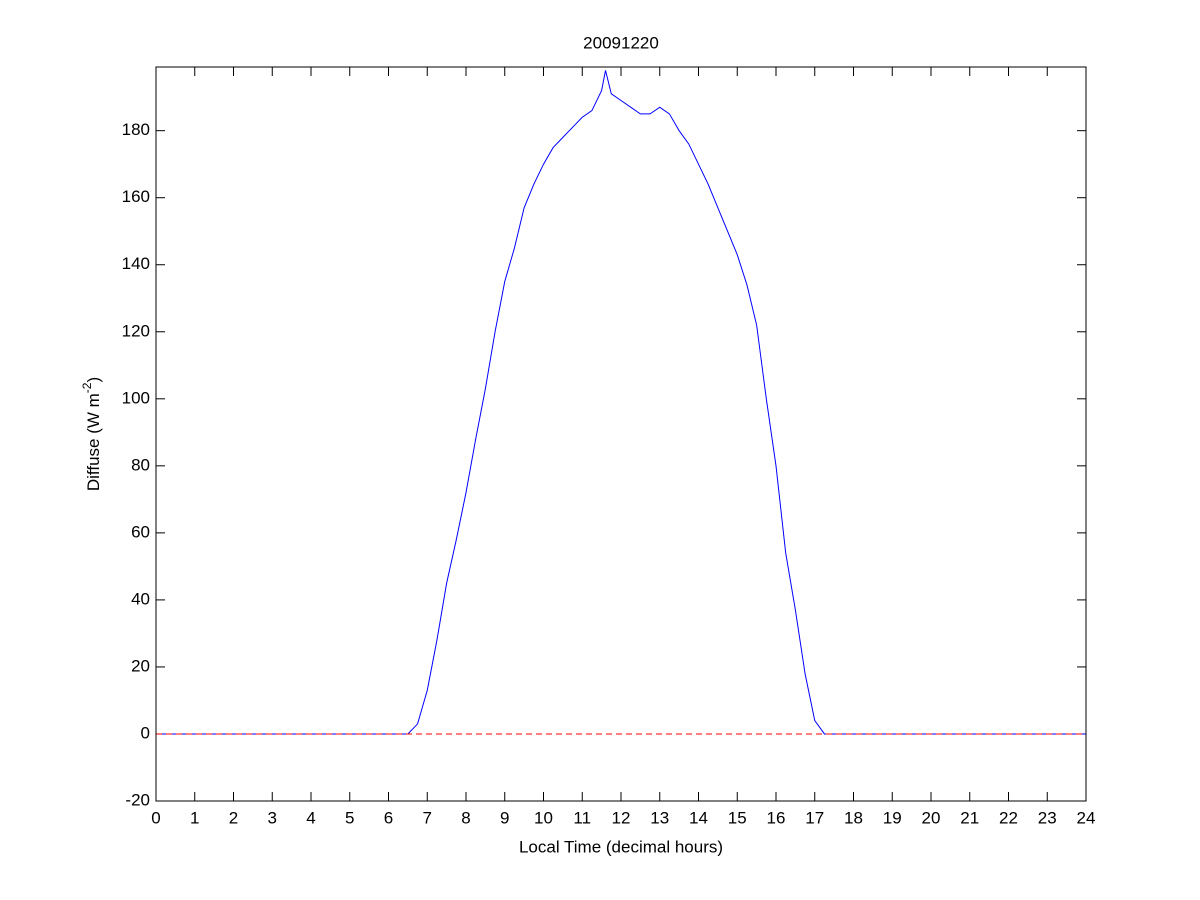 The height and width of the screenshot is (900, 1200). Describe the element at coordinates (349, 817) in the screenshot. I see `x-tick-label: 5` at that location.